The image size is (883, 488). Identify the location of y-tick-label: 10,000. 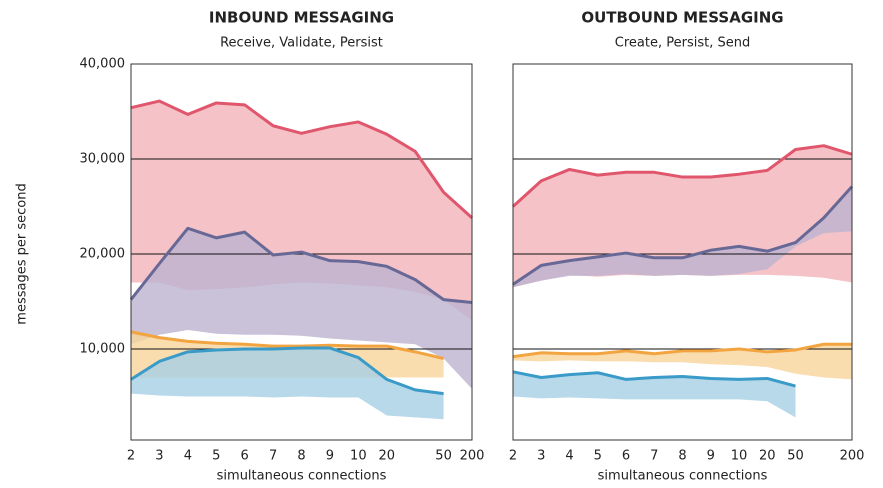
(103, 349).